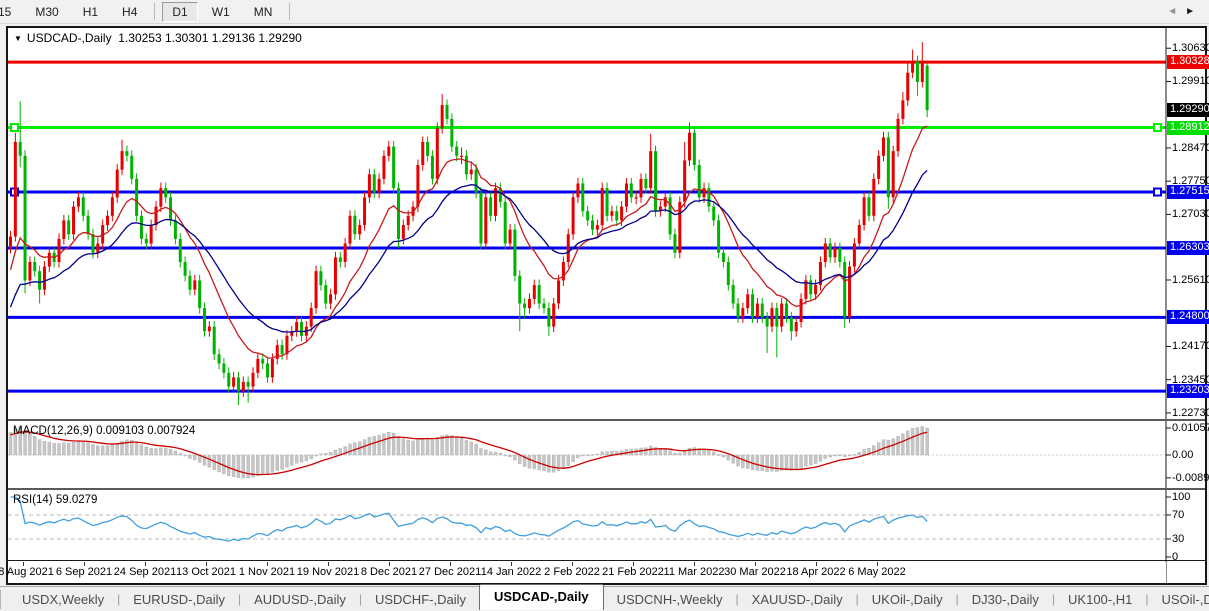 This screenshot has height=611, width=1209. Describe the element at coordinates (1188, 247) in the screenshot. I see `price-badge-1.26303: 1.26303` at that location.